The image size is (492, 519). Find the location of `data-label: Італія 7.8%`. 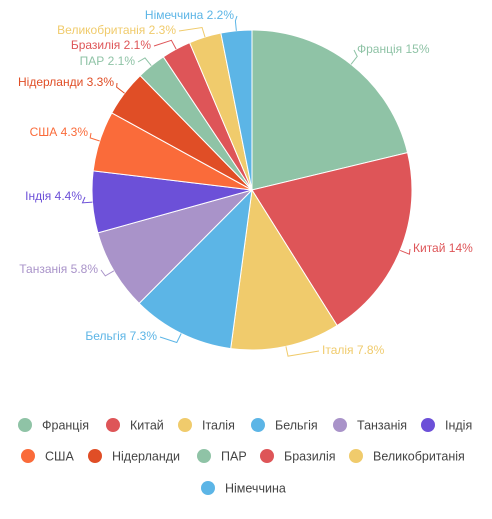

data-label: Італія 7.8% is located at coordinates (353, 350).